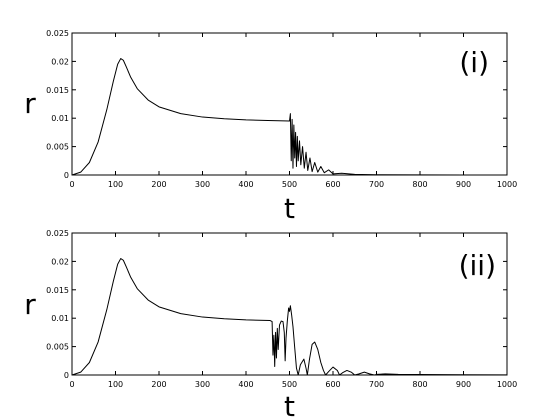 This screenshot has width=560, height=420. Describe the element at coordinates (474, 62) in the screenshot. I see `panel-label: (i)` at that location.